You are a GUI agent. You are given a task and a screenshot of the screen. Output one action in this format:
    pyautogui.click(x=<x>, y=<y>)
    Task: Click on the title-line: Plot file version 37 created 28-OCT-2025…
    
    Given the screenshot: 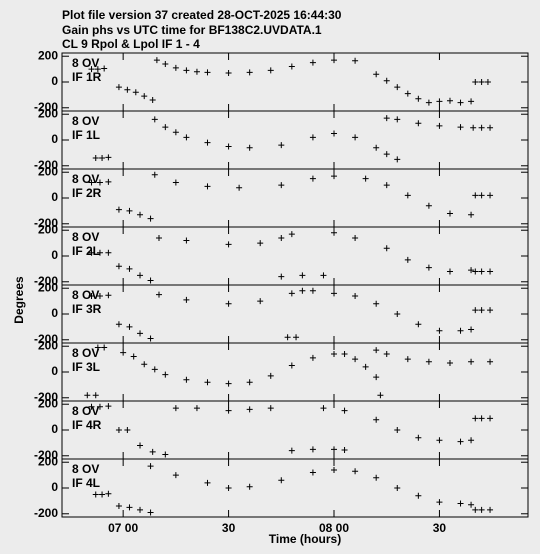 What is the action you would take?
    pyautogui.click(x=202, y=15)
    